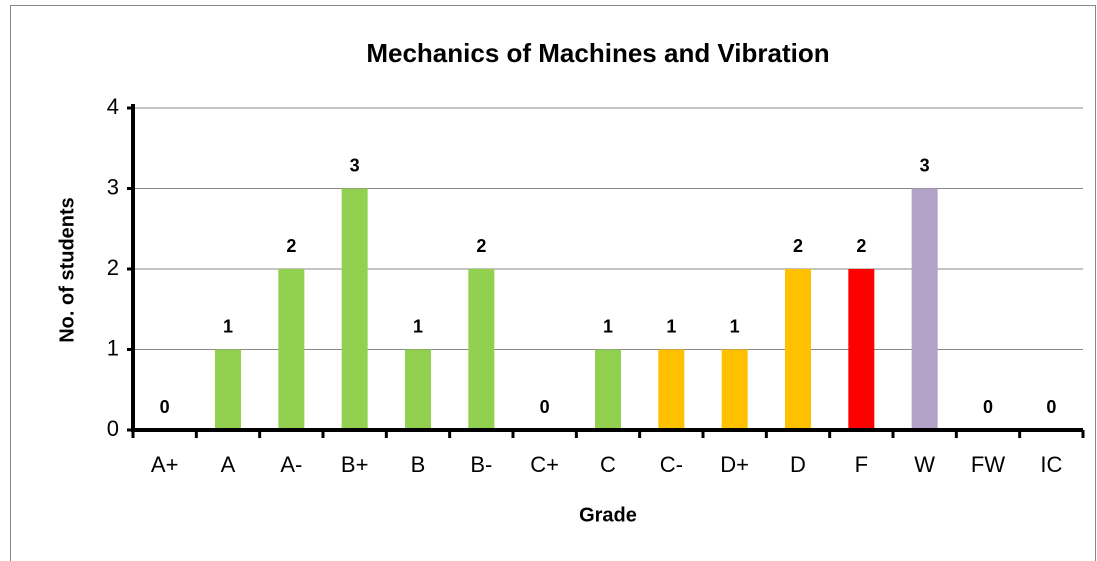 The width and height of the screenshot is (1097, 561). Describe the element at coordinates (608, 464) in the screenshot. I see `x-tick-label: C` at that location.